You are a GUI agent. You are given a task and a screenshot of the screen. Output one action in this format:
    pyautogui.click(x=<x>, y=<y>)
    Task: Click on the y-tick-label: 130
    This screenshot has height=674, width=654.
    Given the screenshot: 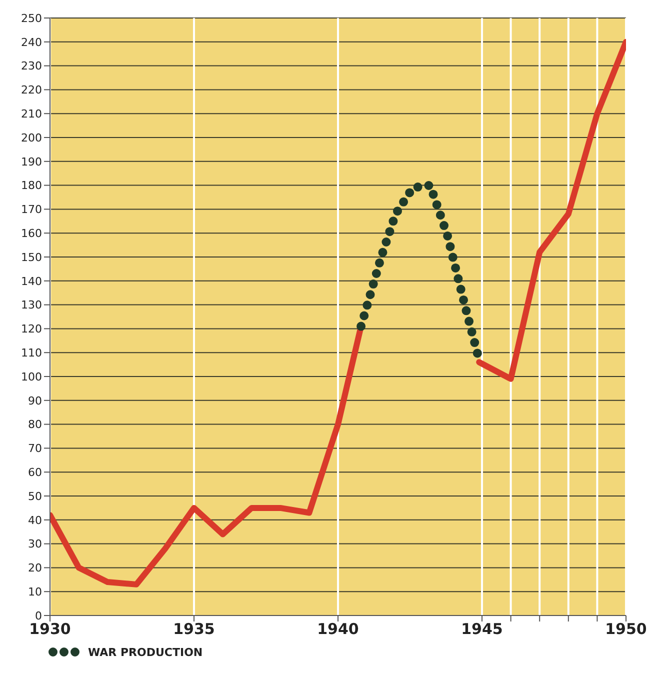 What is the action you would take?
    pyautogui.click(x=31, y=305)
    